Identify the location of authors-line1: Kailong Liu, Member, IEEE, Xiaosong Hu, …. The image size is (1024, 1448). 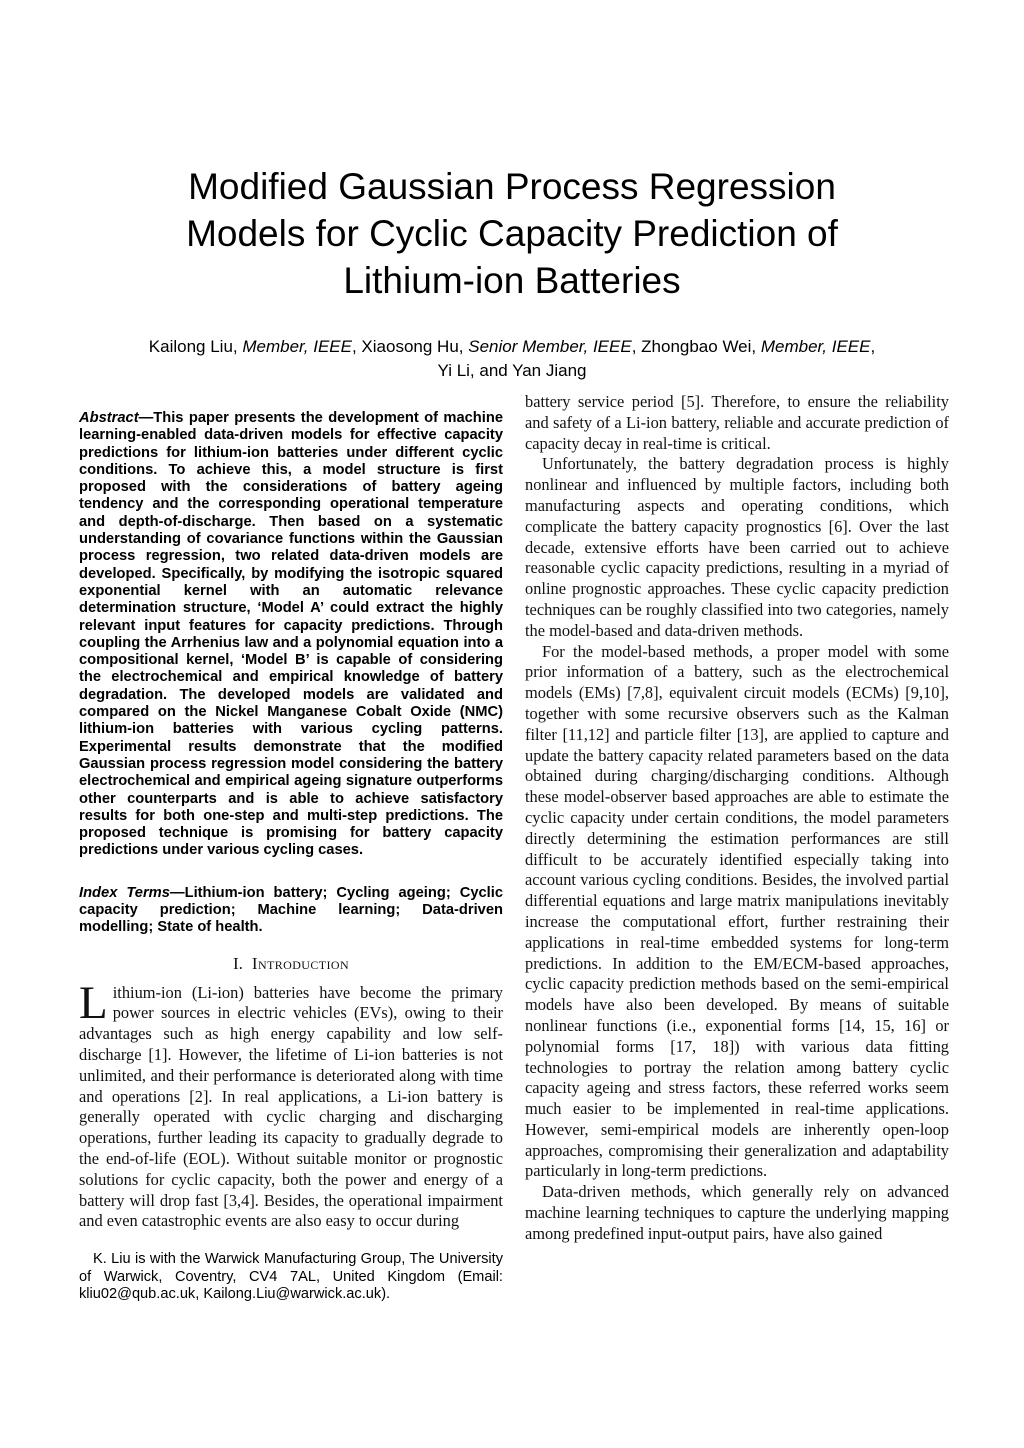
(512, 347).